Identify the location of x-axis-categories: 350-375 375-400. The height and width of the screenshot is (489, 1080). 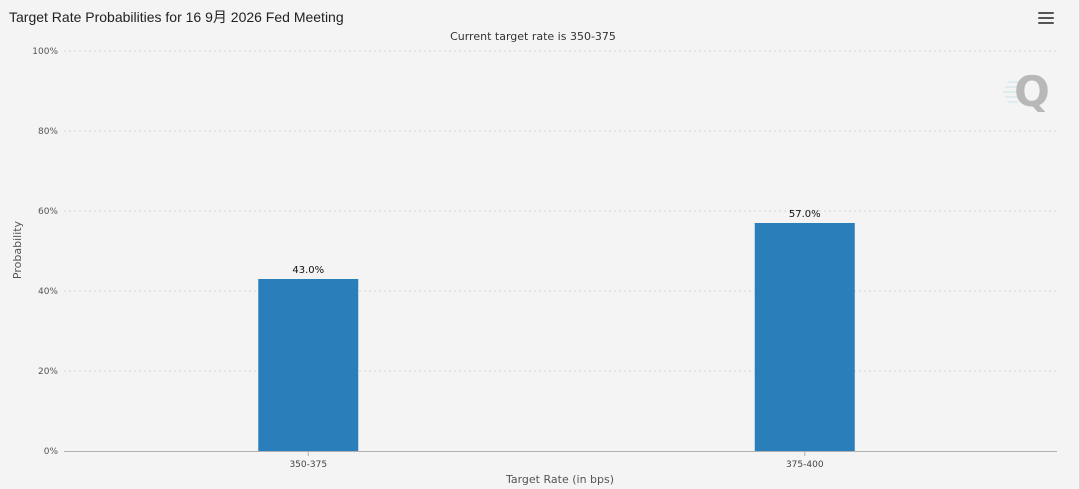
(556, 460).